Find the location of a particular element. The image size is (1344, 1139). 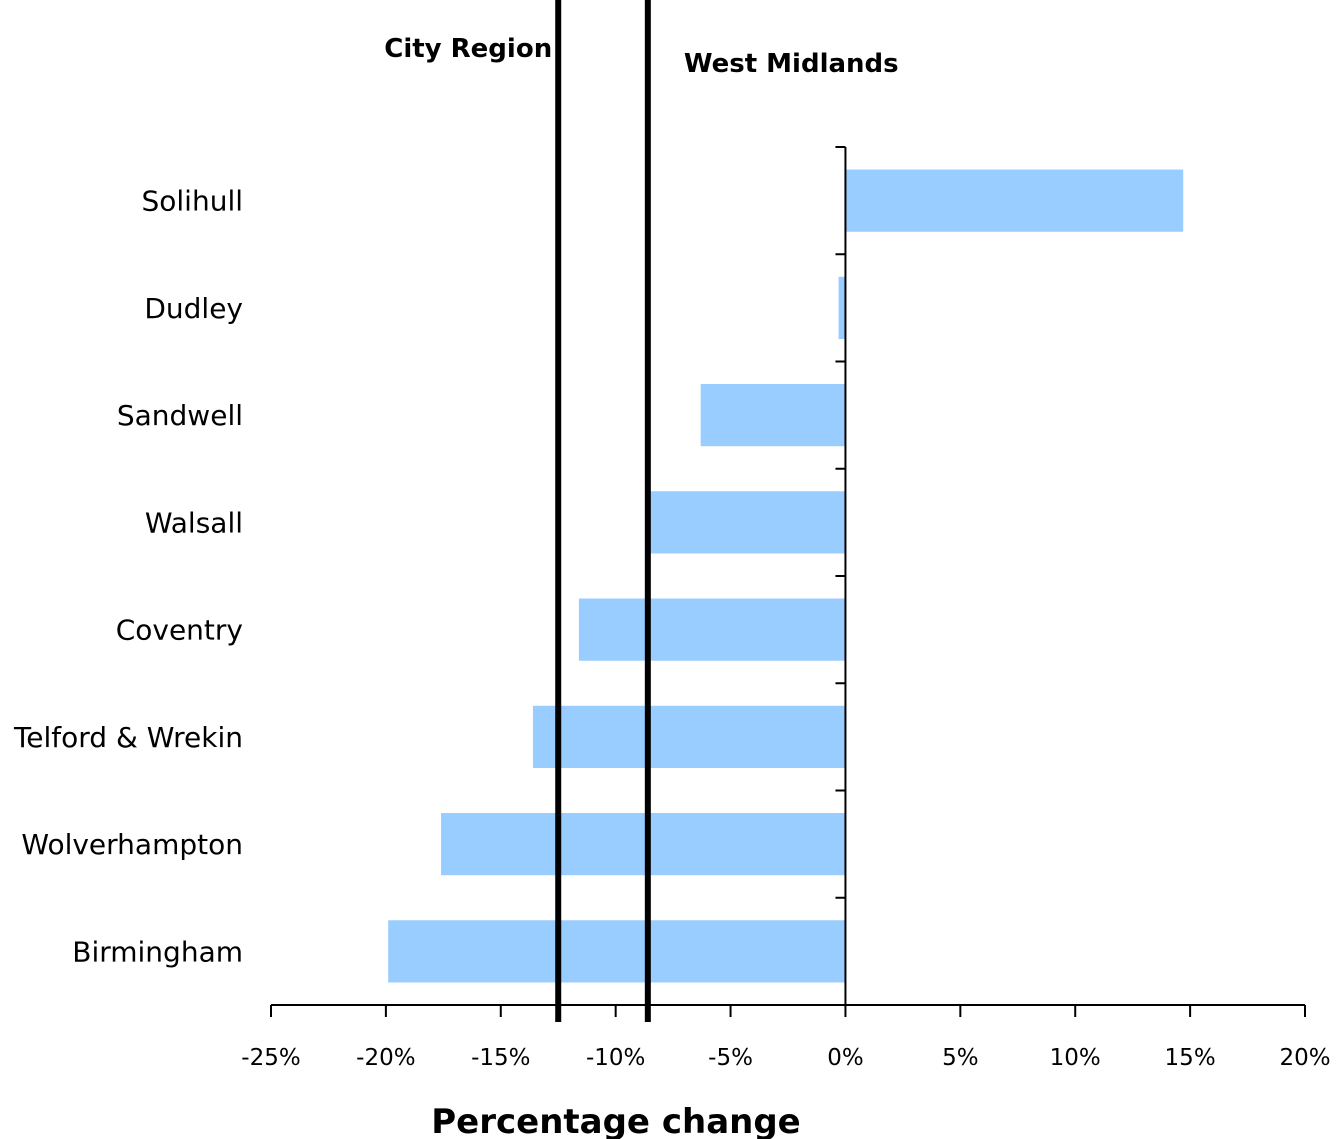

x-tick-label: 20% is located at coordinates (1304, 1058).